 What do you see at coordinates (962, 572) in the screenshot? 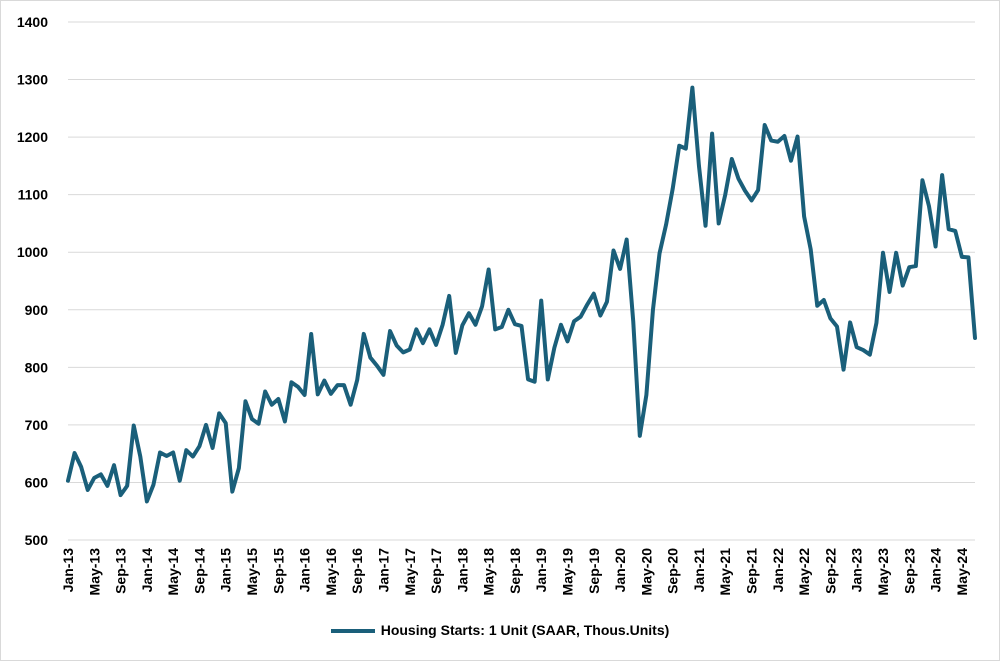
I see `x-tick-label: May-24` at bounding box center [962, 572].